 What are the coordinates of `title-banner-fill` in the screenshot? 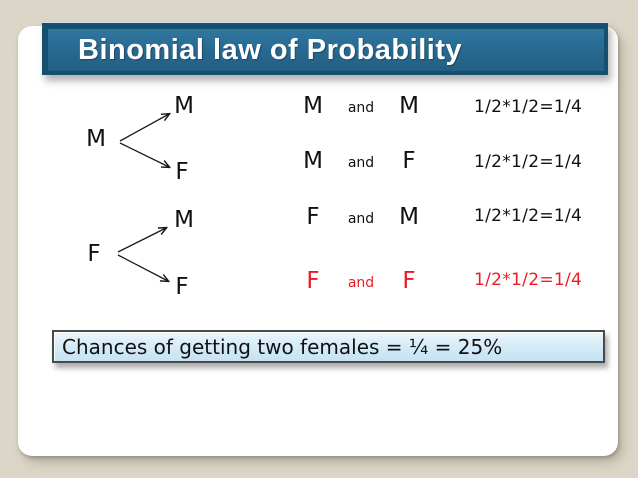 It's located at (326, 50).